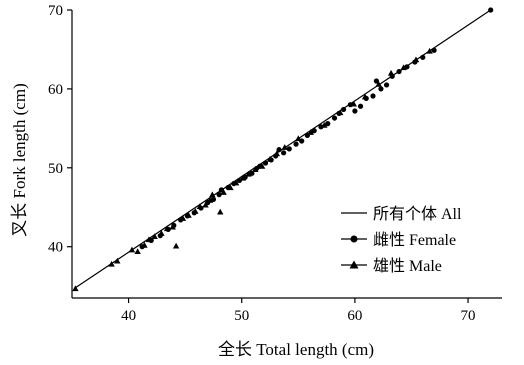 This screenshot has width=524, height=365. What do you see at coordinates (354, 316) in the screenshot?
I see `x-tick-label: 60` at bounding box center [354, 316].